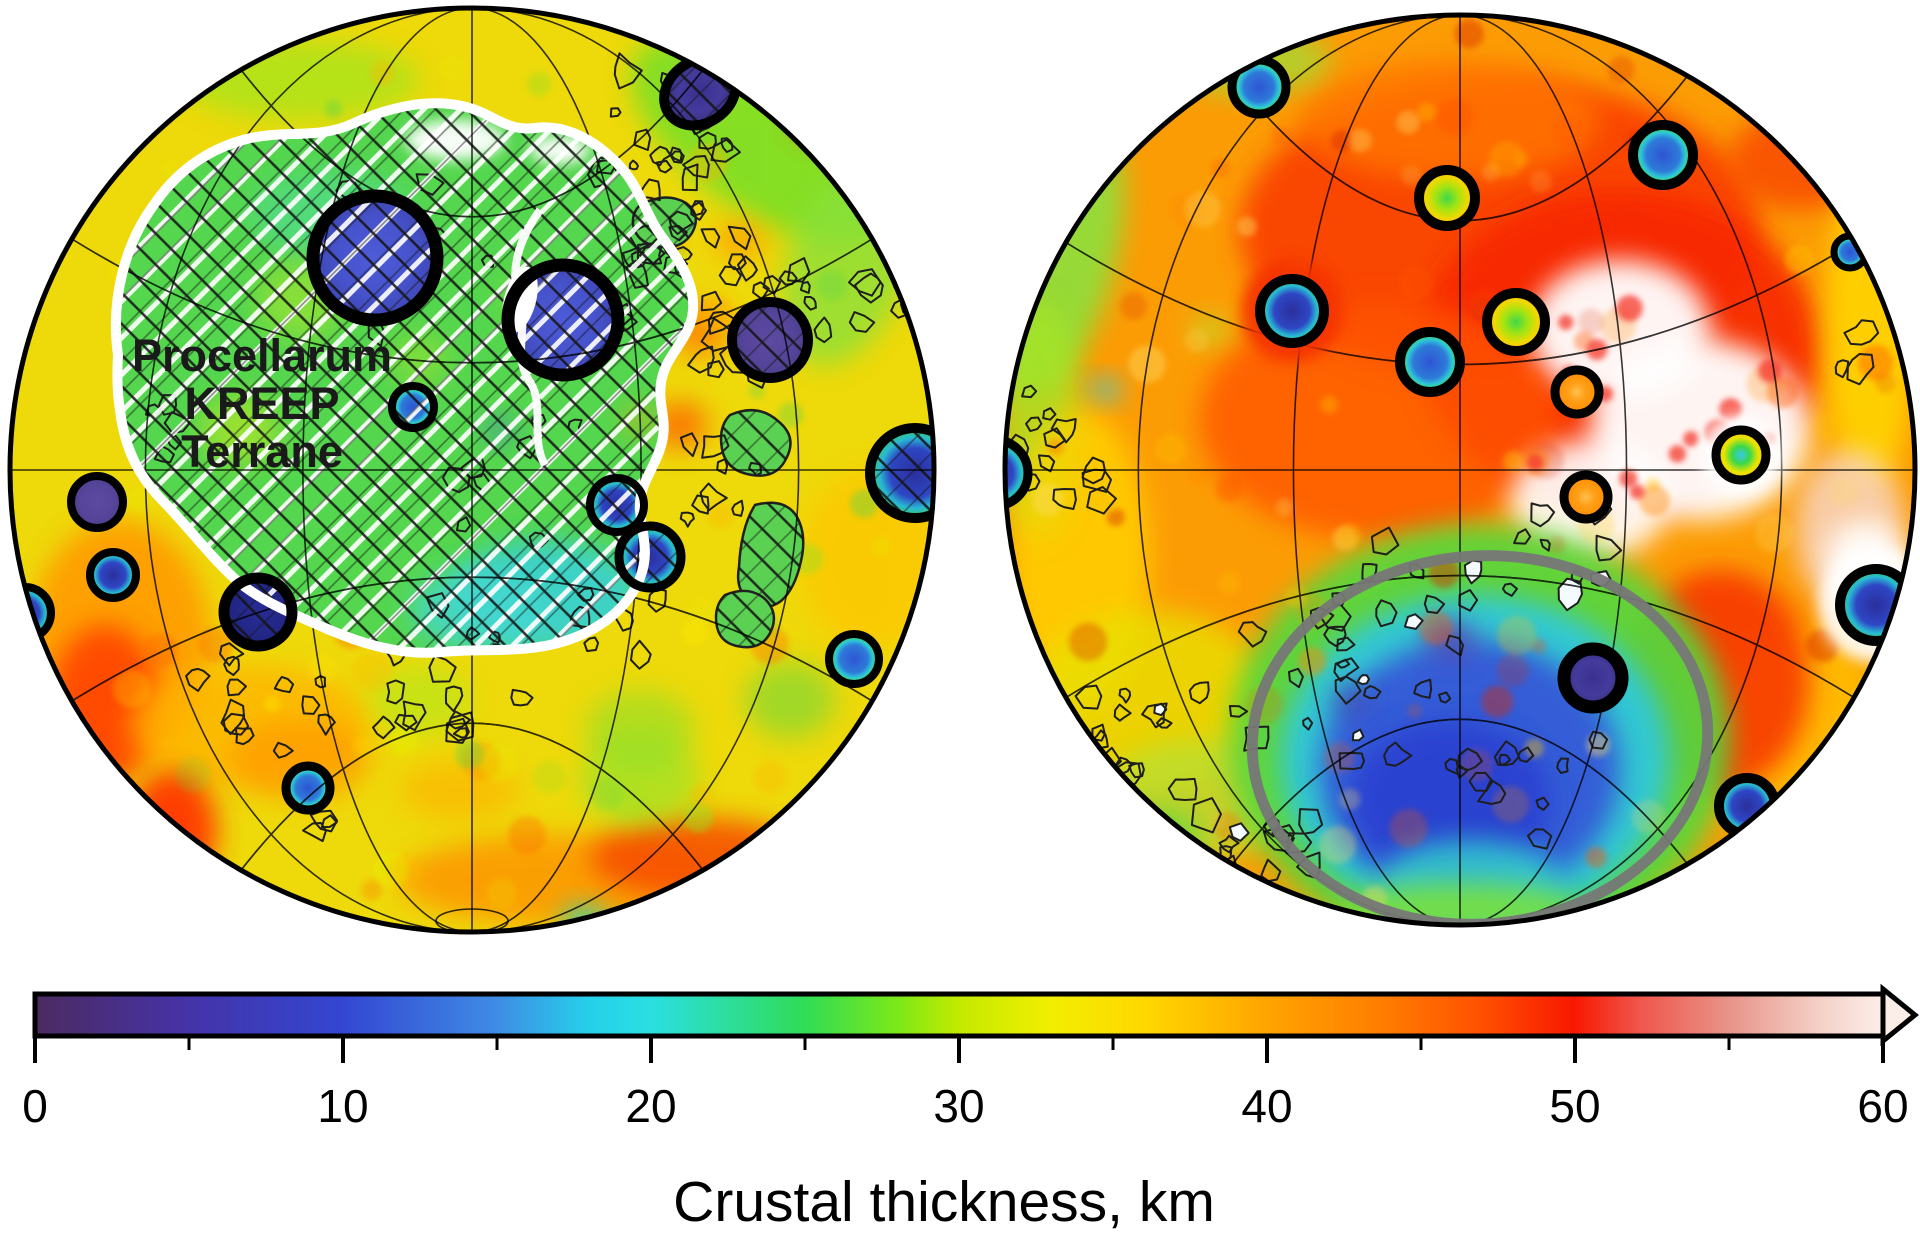  What do you see at coordinates (472, 920) in the screenshot?
I see `pole-circle` at bounding box center [472, 920].